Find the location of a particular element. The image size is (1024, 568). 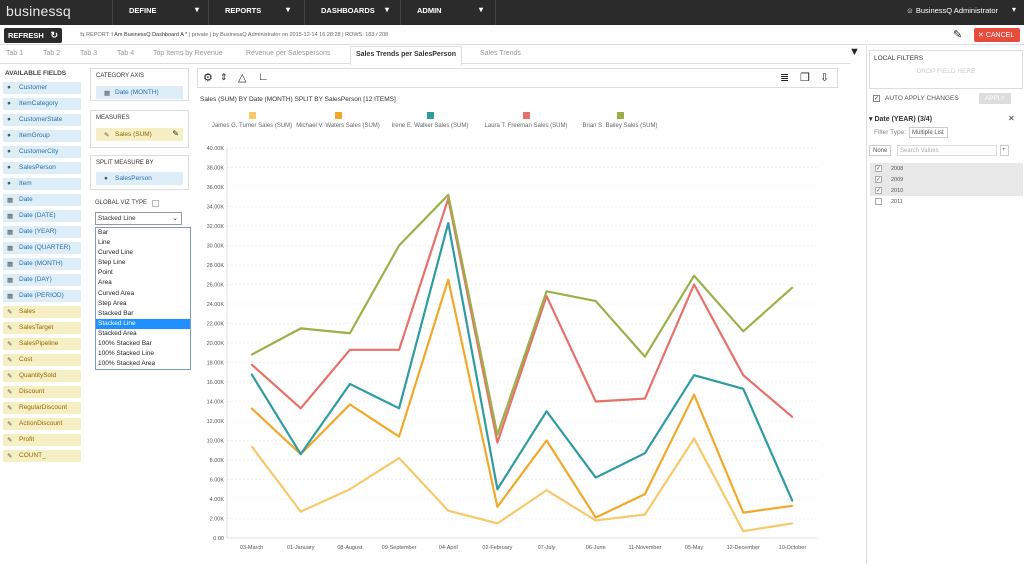

filter-value-label: 2008 is located at coordinates (897, 169).